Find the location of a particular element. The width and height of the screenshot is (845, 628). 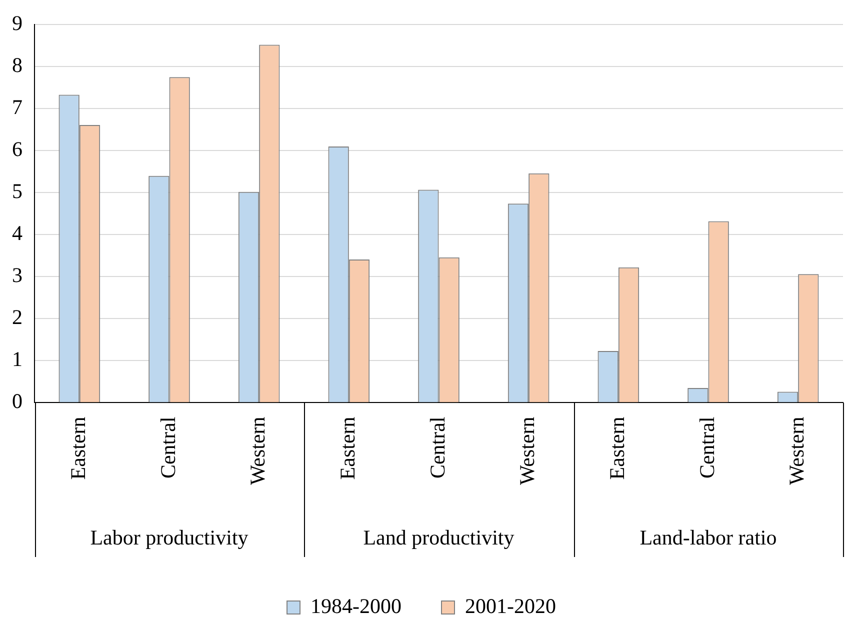

text: Labor productivity is located at coordinates (169, 538).